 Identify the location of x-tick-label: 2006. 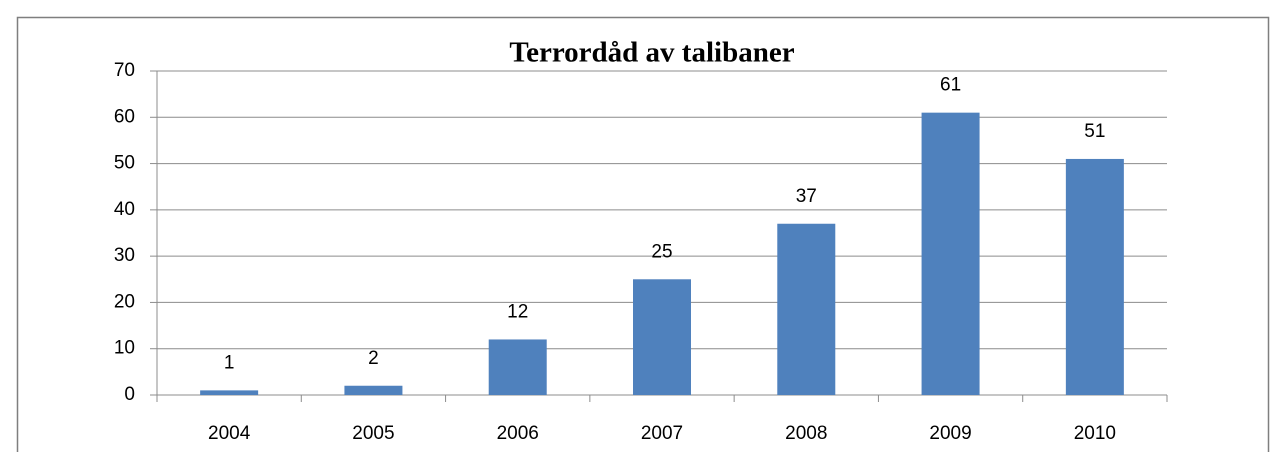
(518, 433).